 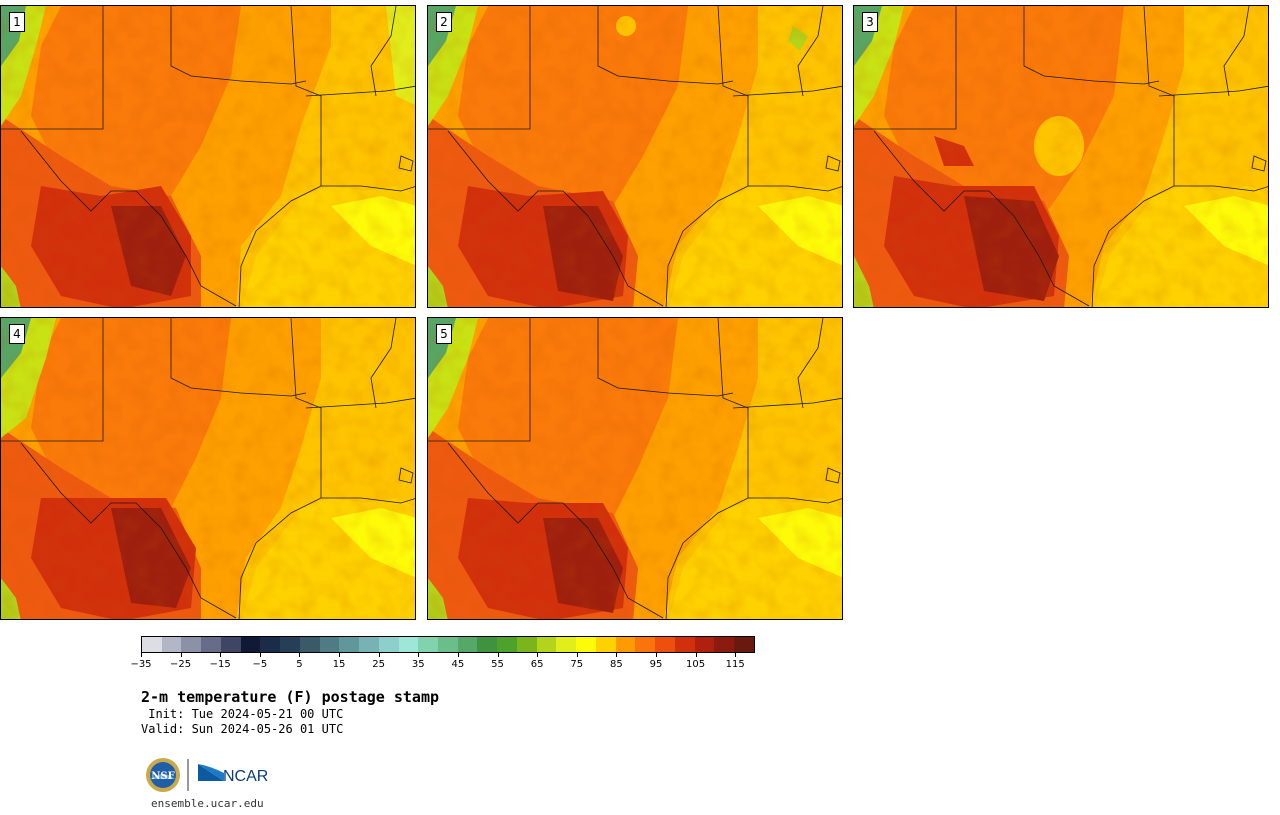 I want to click on colorbar-ticks: −35 −25 −15 −5 5 15 25 35 45 55 65 75 85 95 105 115, so click(x=442, y=663).